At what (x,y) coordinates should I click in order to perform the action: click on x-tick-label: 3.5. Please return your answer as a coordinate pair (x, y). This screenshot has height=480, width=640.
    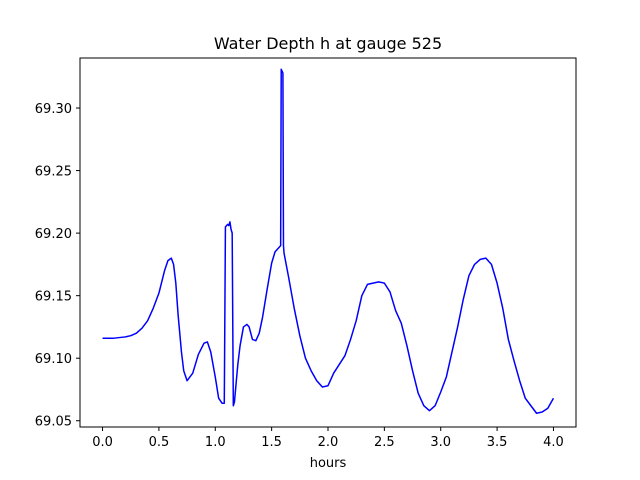
    Looking at the image, I should click on (497, 442).